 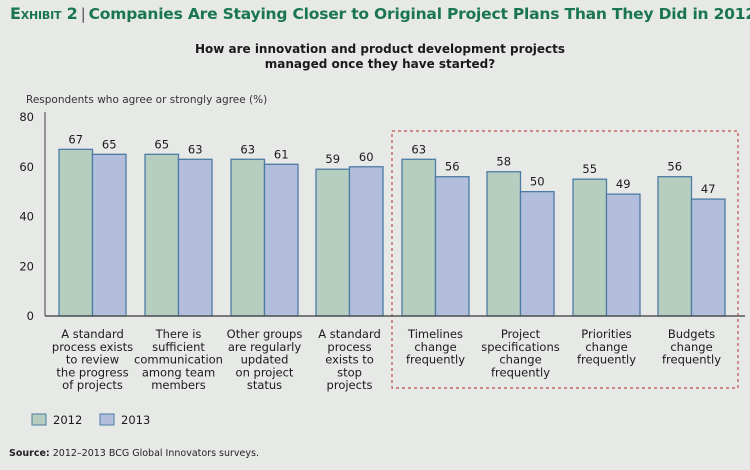 I want to click on x-tick-label-line: Project, so click(x=521, y=334).